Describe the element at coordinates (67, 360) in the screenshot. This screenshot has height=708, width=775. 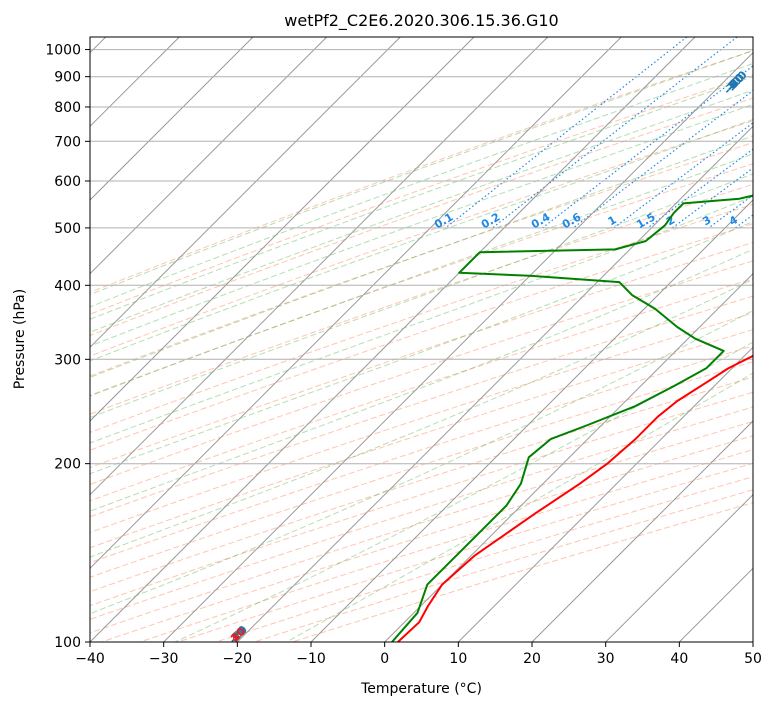
I see `y-tick-label: 300` at that location.